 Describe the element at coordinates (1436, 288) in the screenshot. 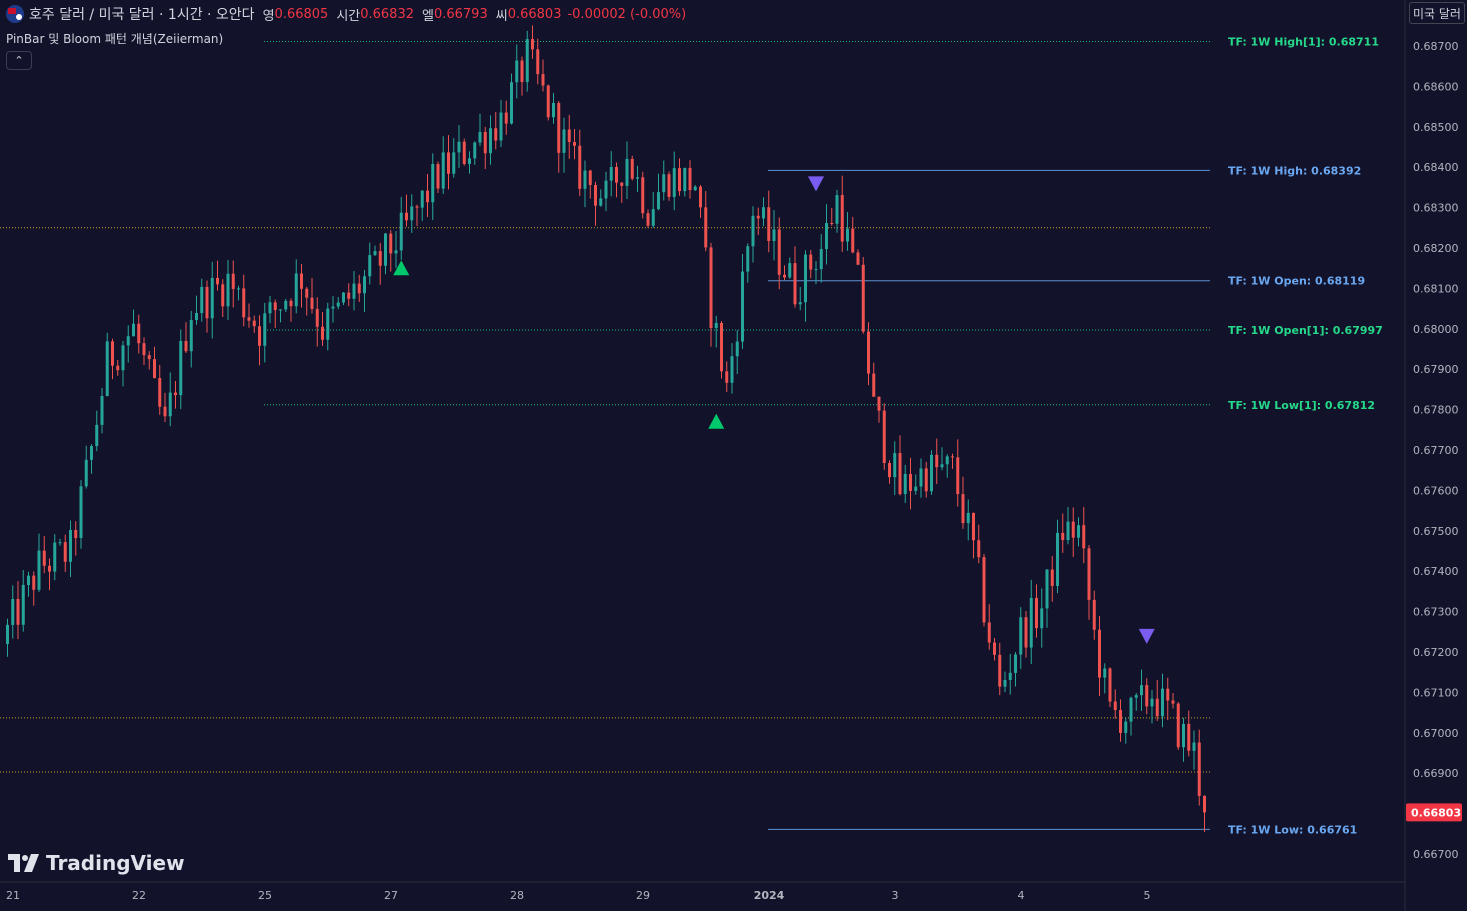

I see `y-tick-label: 0.68100` at that location.